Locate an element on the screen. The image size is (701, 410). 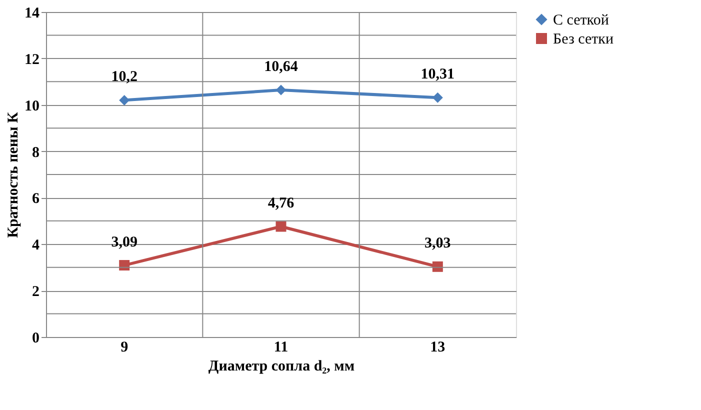
data-label: 10,64 is located at coordinates (281, 67).